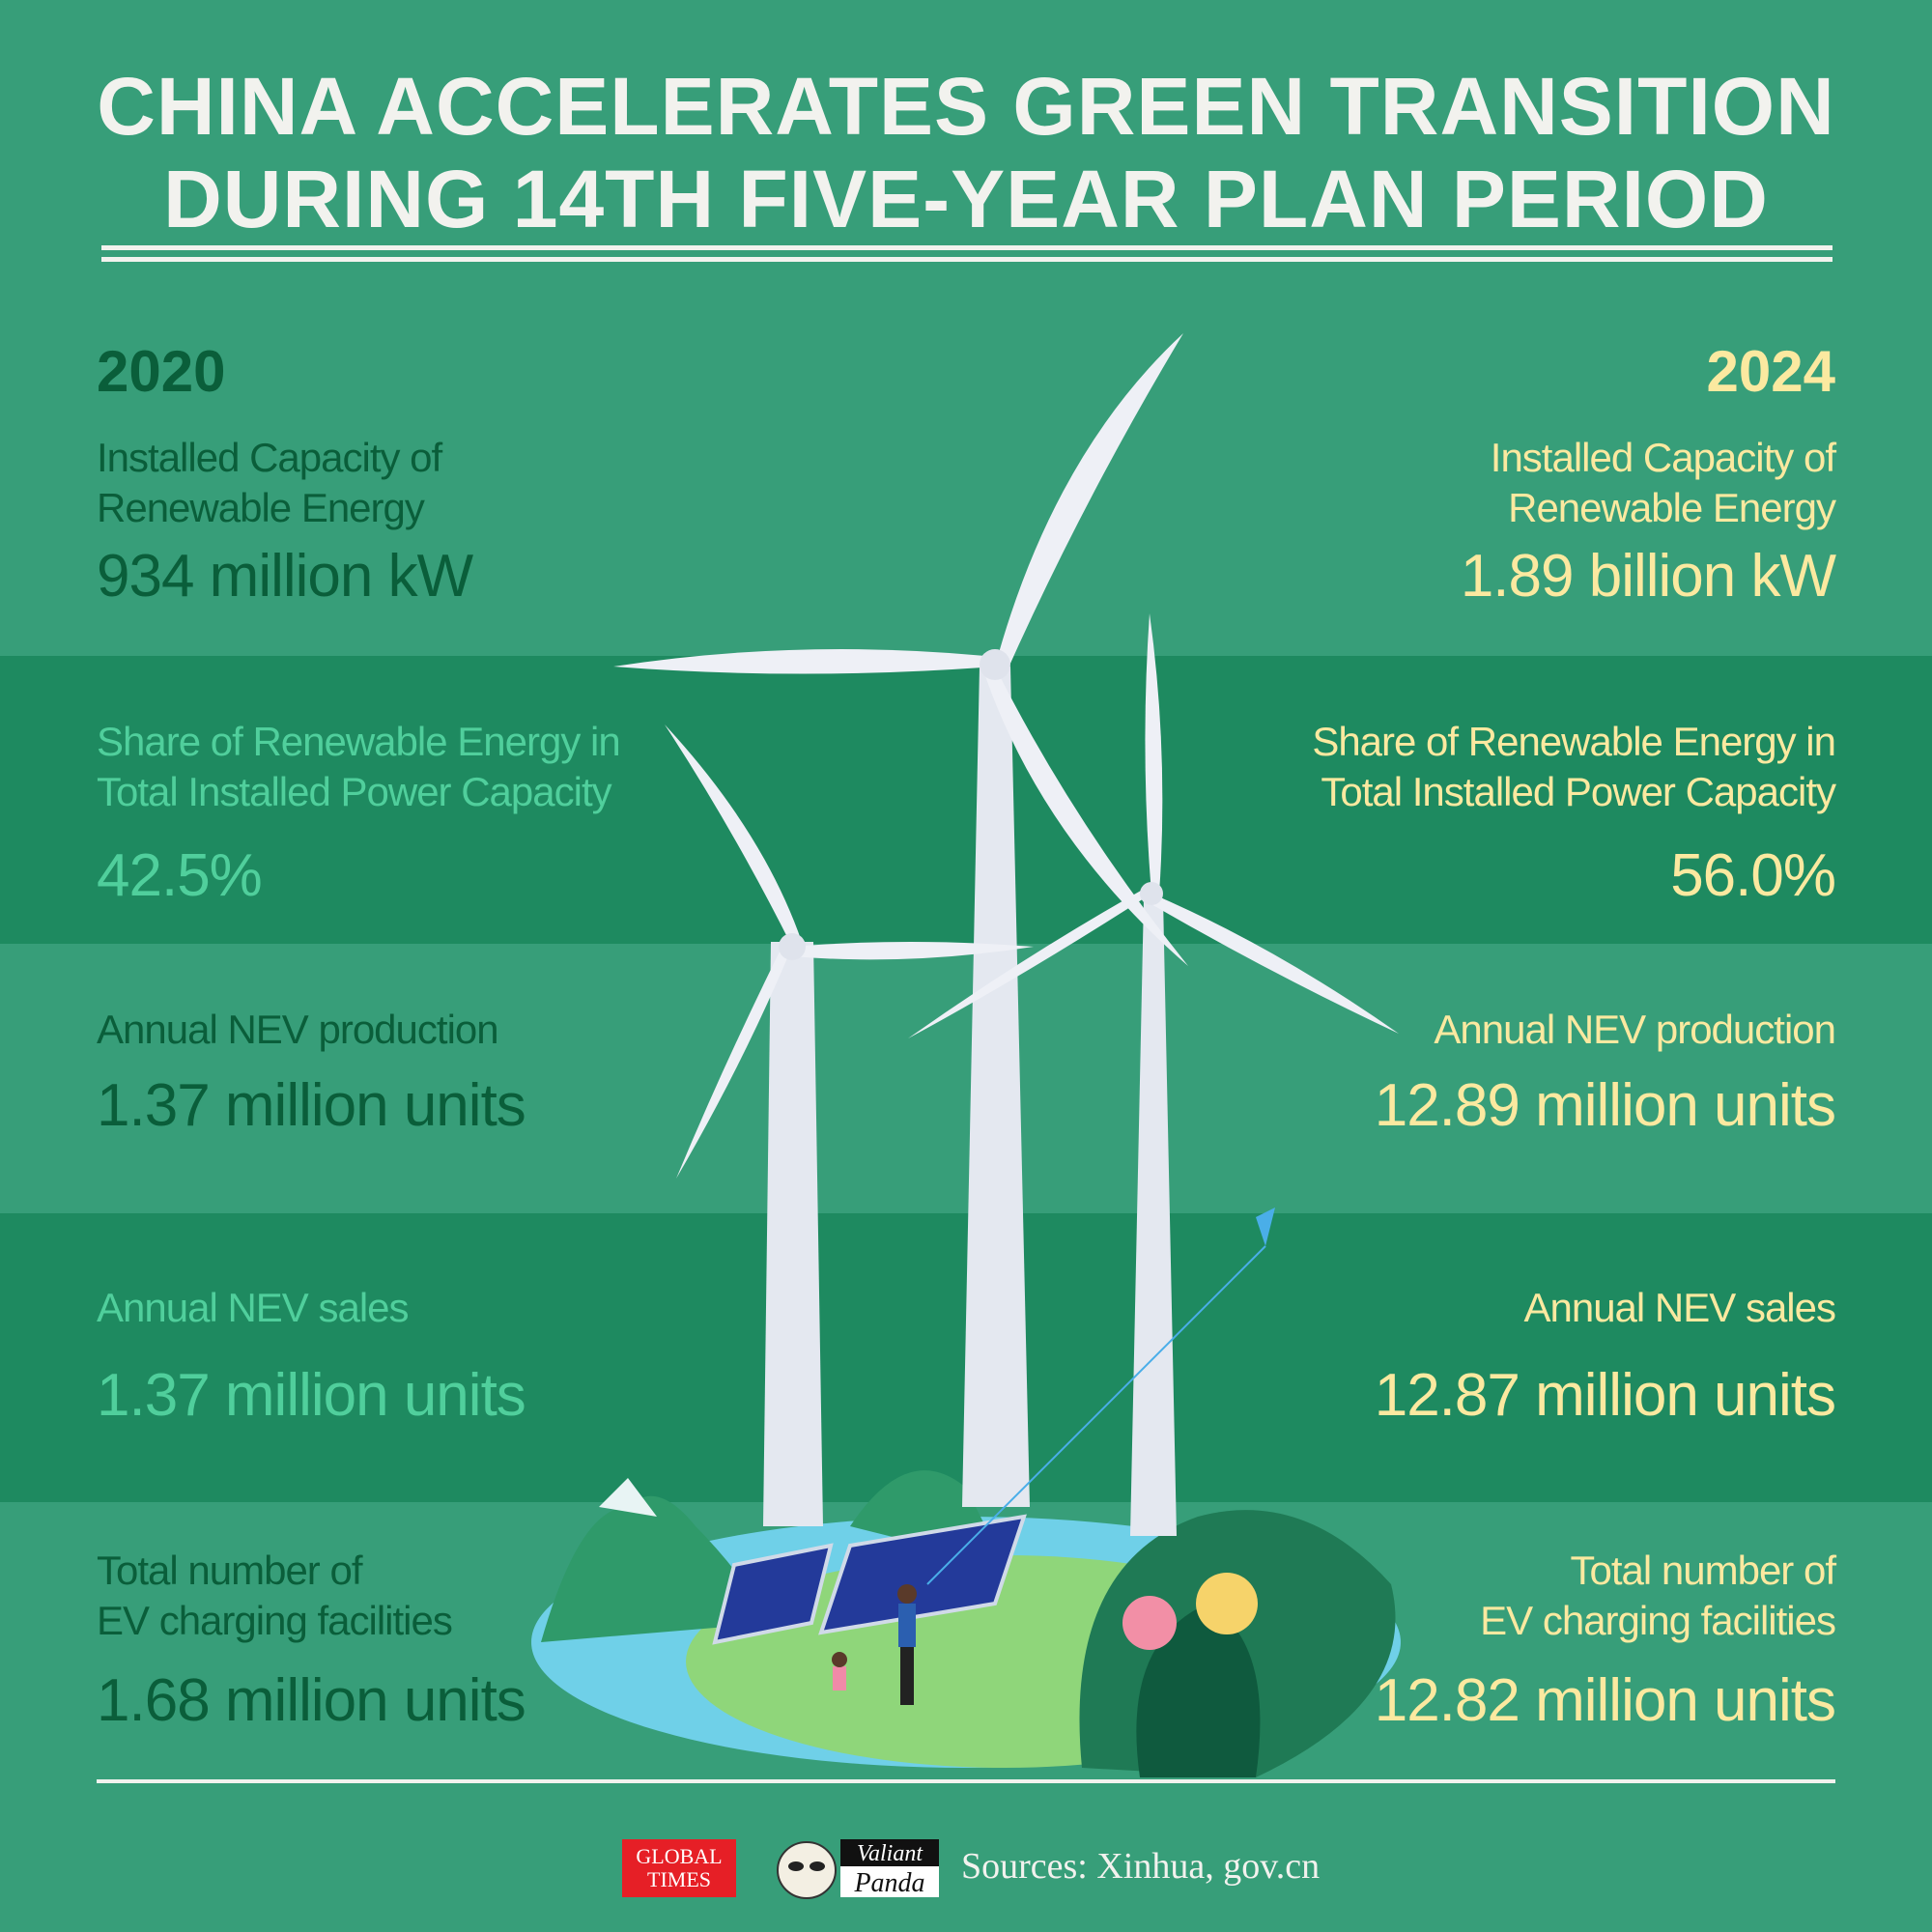 The width and height of the screenshot is (1932, 1932). What do you see at coordinates (1605, 1700) in the screenshot?
I see `value-charging-facilities-2024: 12.82 million units` at bounding box center [1605, 1700].